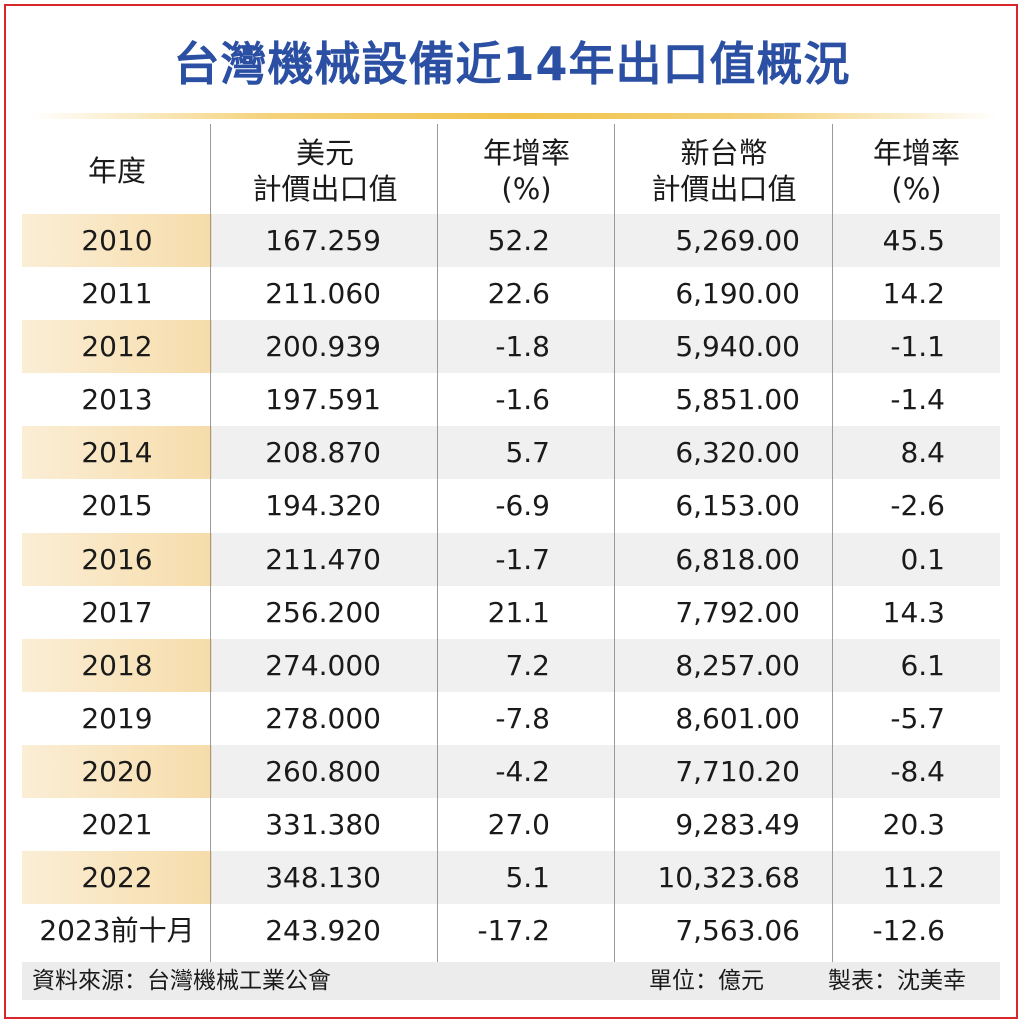 The image size is (1024, 1025). Describe the element at coordinates (737, 825) in the screenshot. I see `cell-twd-value: 9,283.49` at that location.